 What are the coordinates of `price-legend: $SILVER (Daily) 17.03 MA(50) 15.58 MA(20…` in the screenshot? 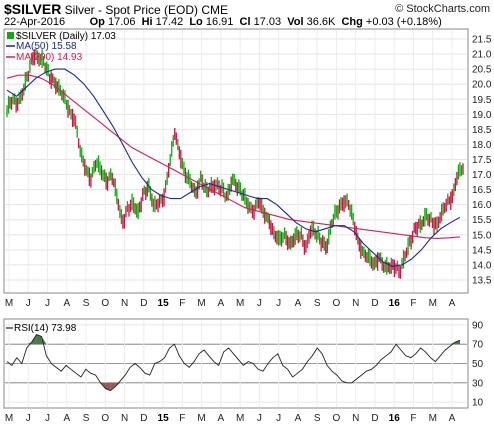 It's located at (61, 47).